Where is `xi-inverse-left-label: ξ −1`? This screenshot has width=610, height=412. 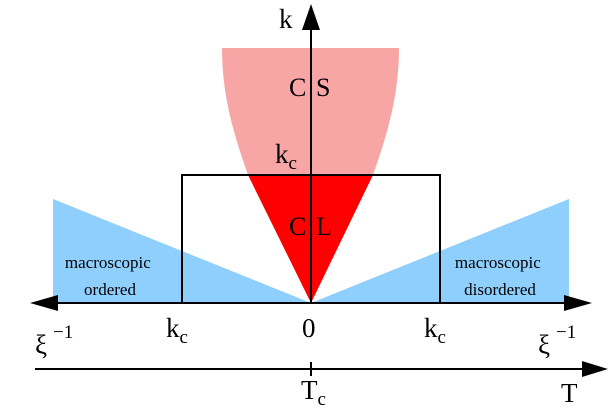
xi-inverse-left-label: ξ −1 is located at coordinates (54, 341).